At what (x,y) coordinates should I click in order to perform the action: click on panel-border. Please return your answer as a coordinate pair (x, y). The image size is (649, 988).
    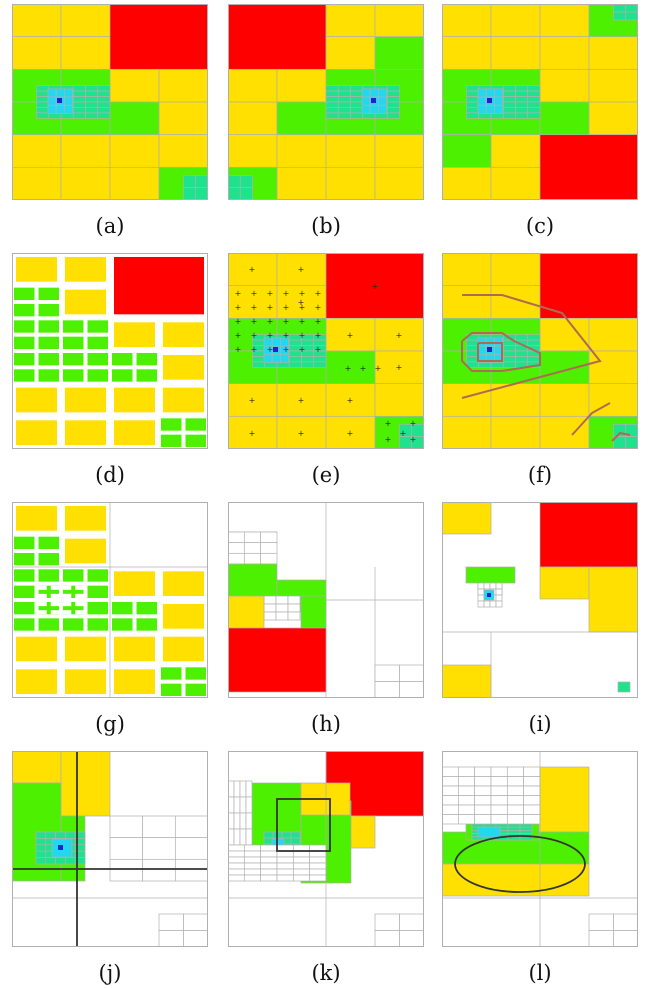
    Looking at the image, I should click on (110, 600).